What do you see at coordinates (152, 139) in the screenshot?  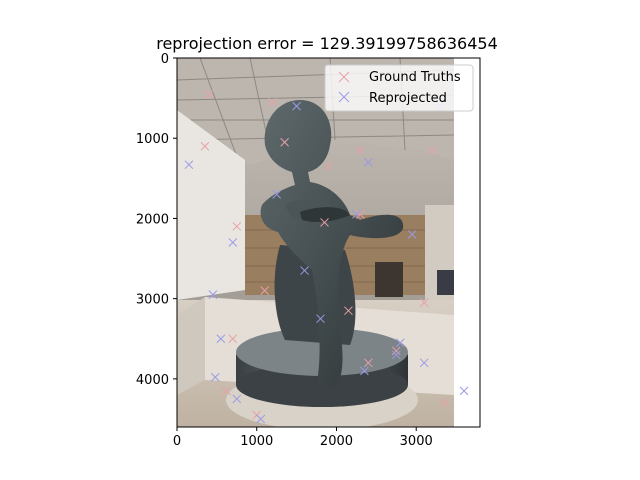 I see `y-tick-label: 1000` at bounding box center [152, 139].